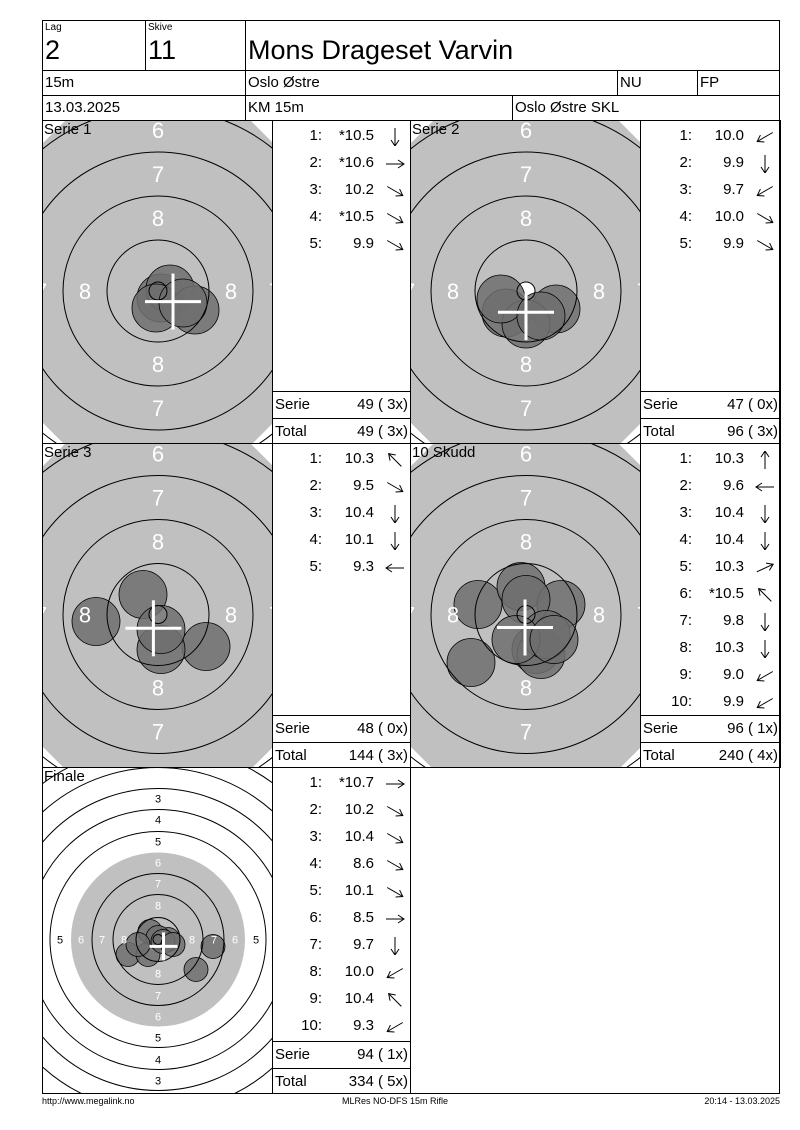 Image resolution: width=800 pixels, height=1130 pixels. I want to click on shot-score: 9.3, so click(363, 1025).